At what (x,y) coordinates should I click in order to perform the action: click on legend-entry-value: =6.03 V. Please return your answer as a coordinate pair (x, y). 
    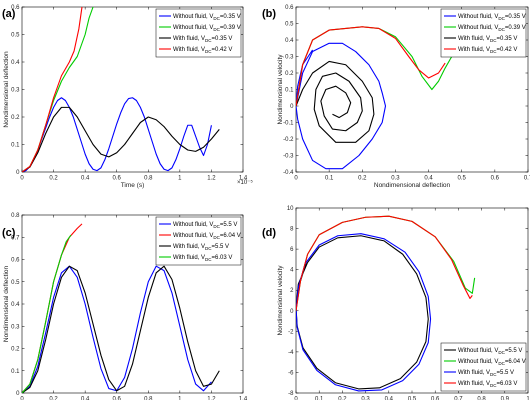
    Looking at the image, I should click on (507, 384).